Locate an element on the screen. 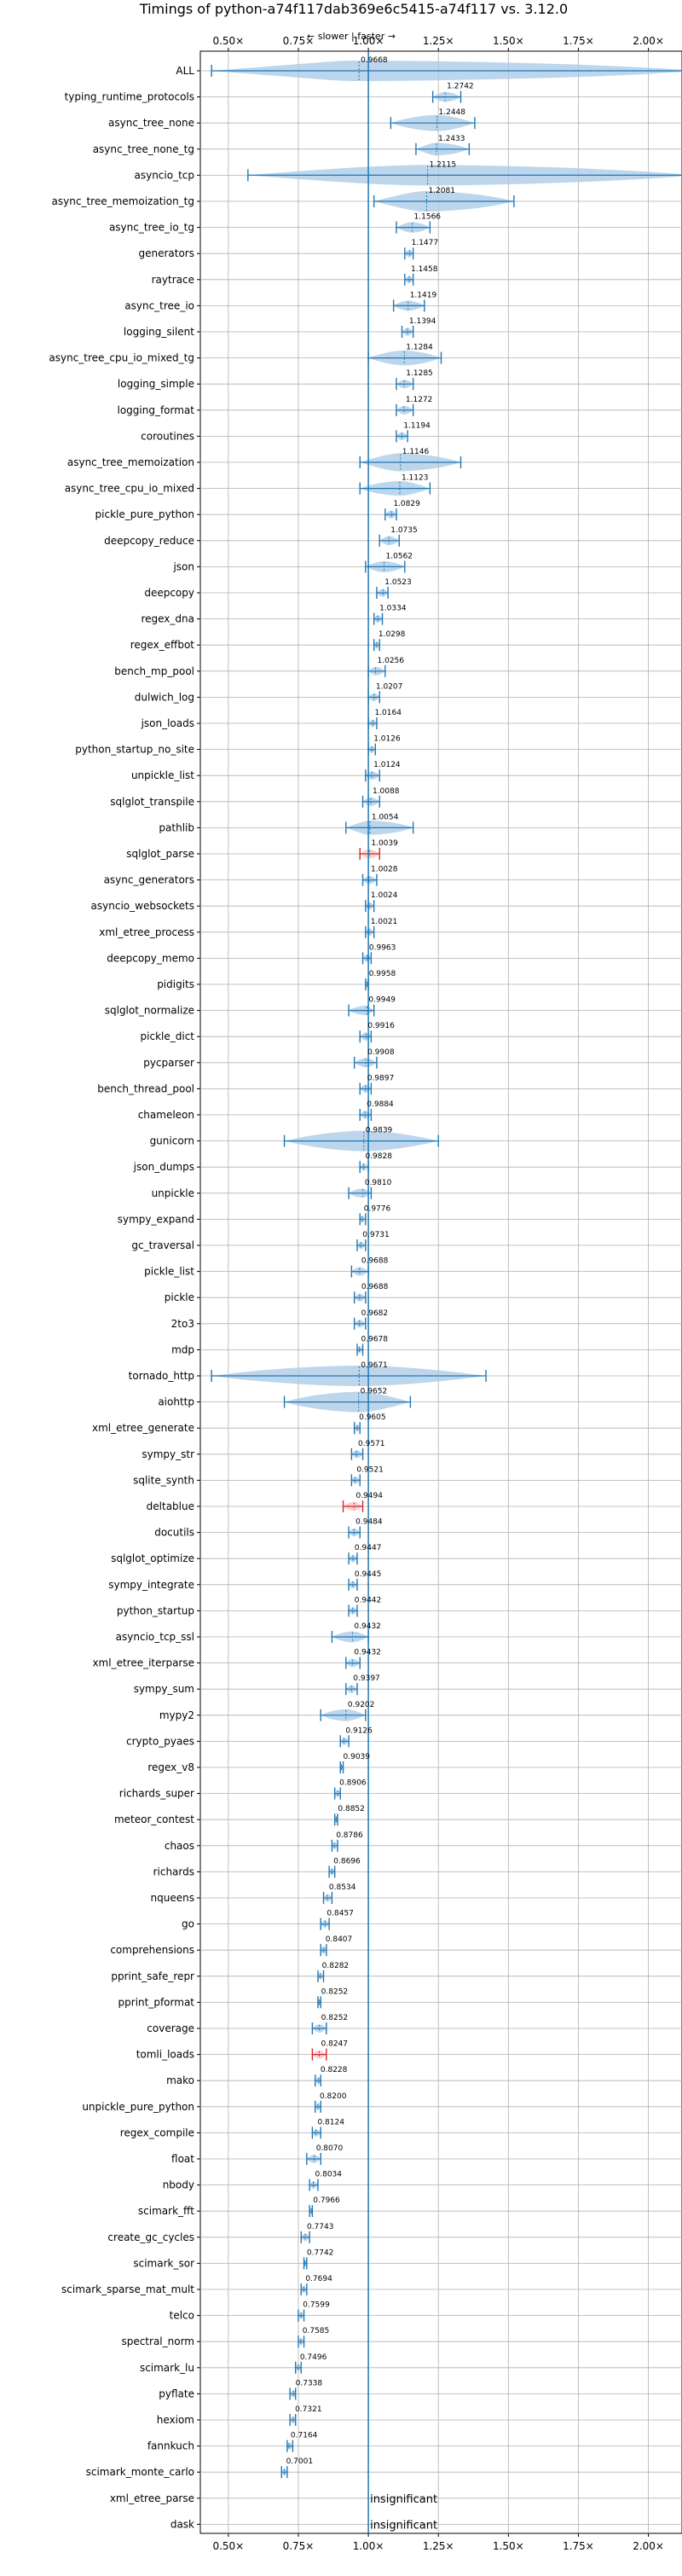  value-label: 0.7694 is located at coordinates (318, 2279).